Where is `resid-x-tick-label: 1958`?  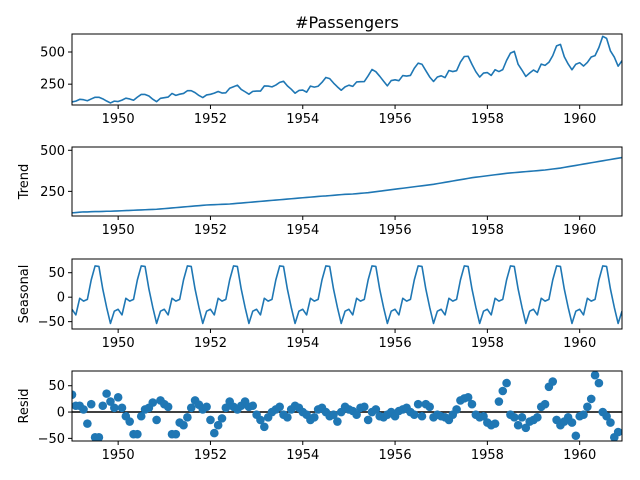 resid-x-tick-label: 1958 is located at coordinates (487, 455).